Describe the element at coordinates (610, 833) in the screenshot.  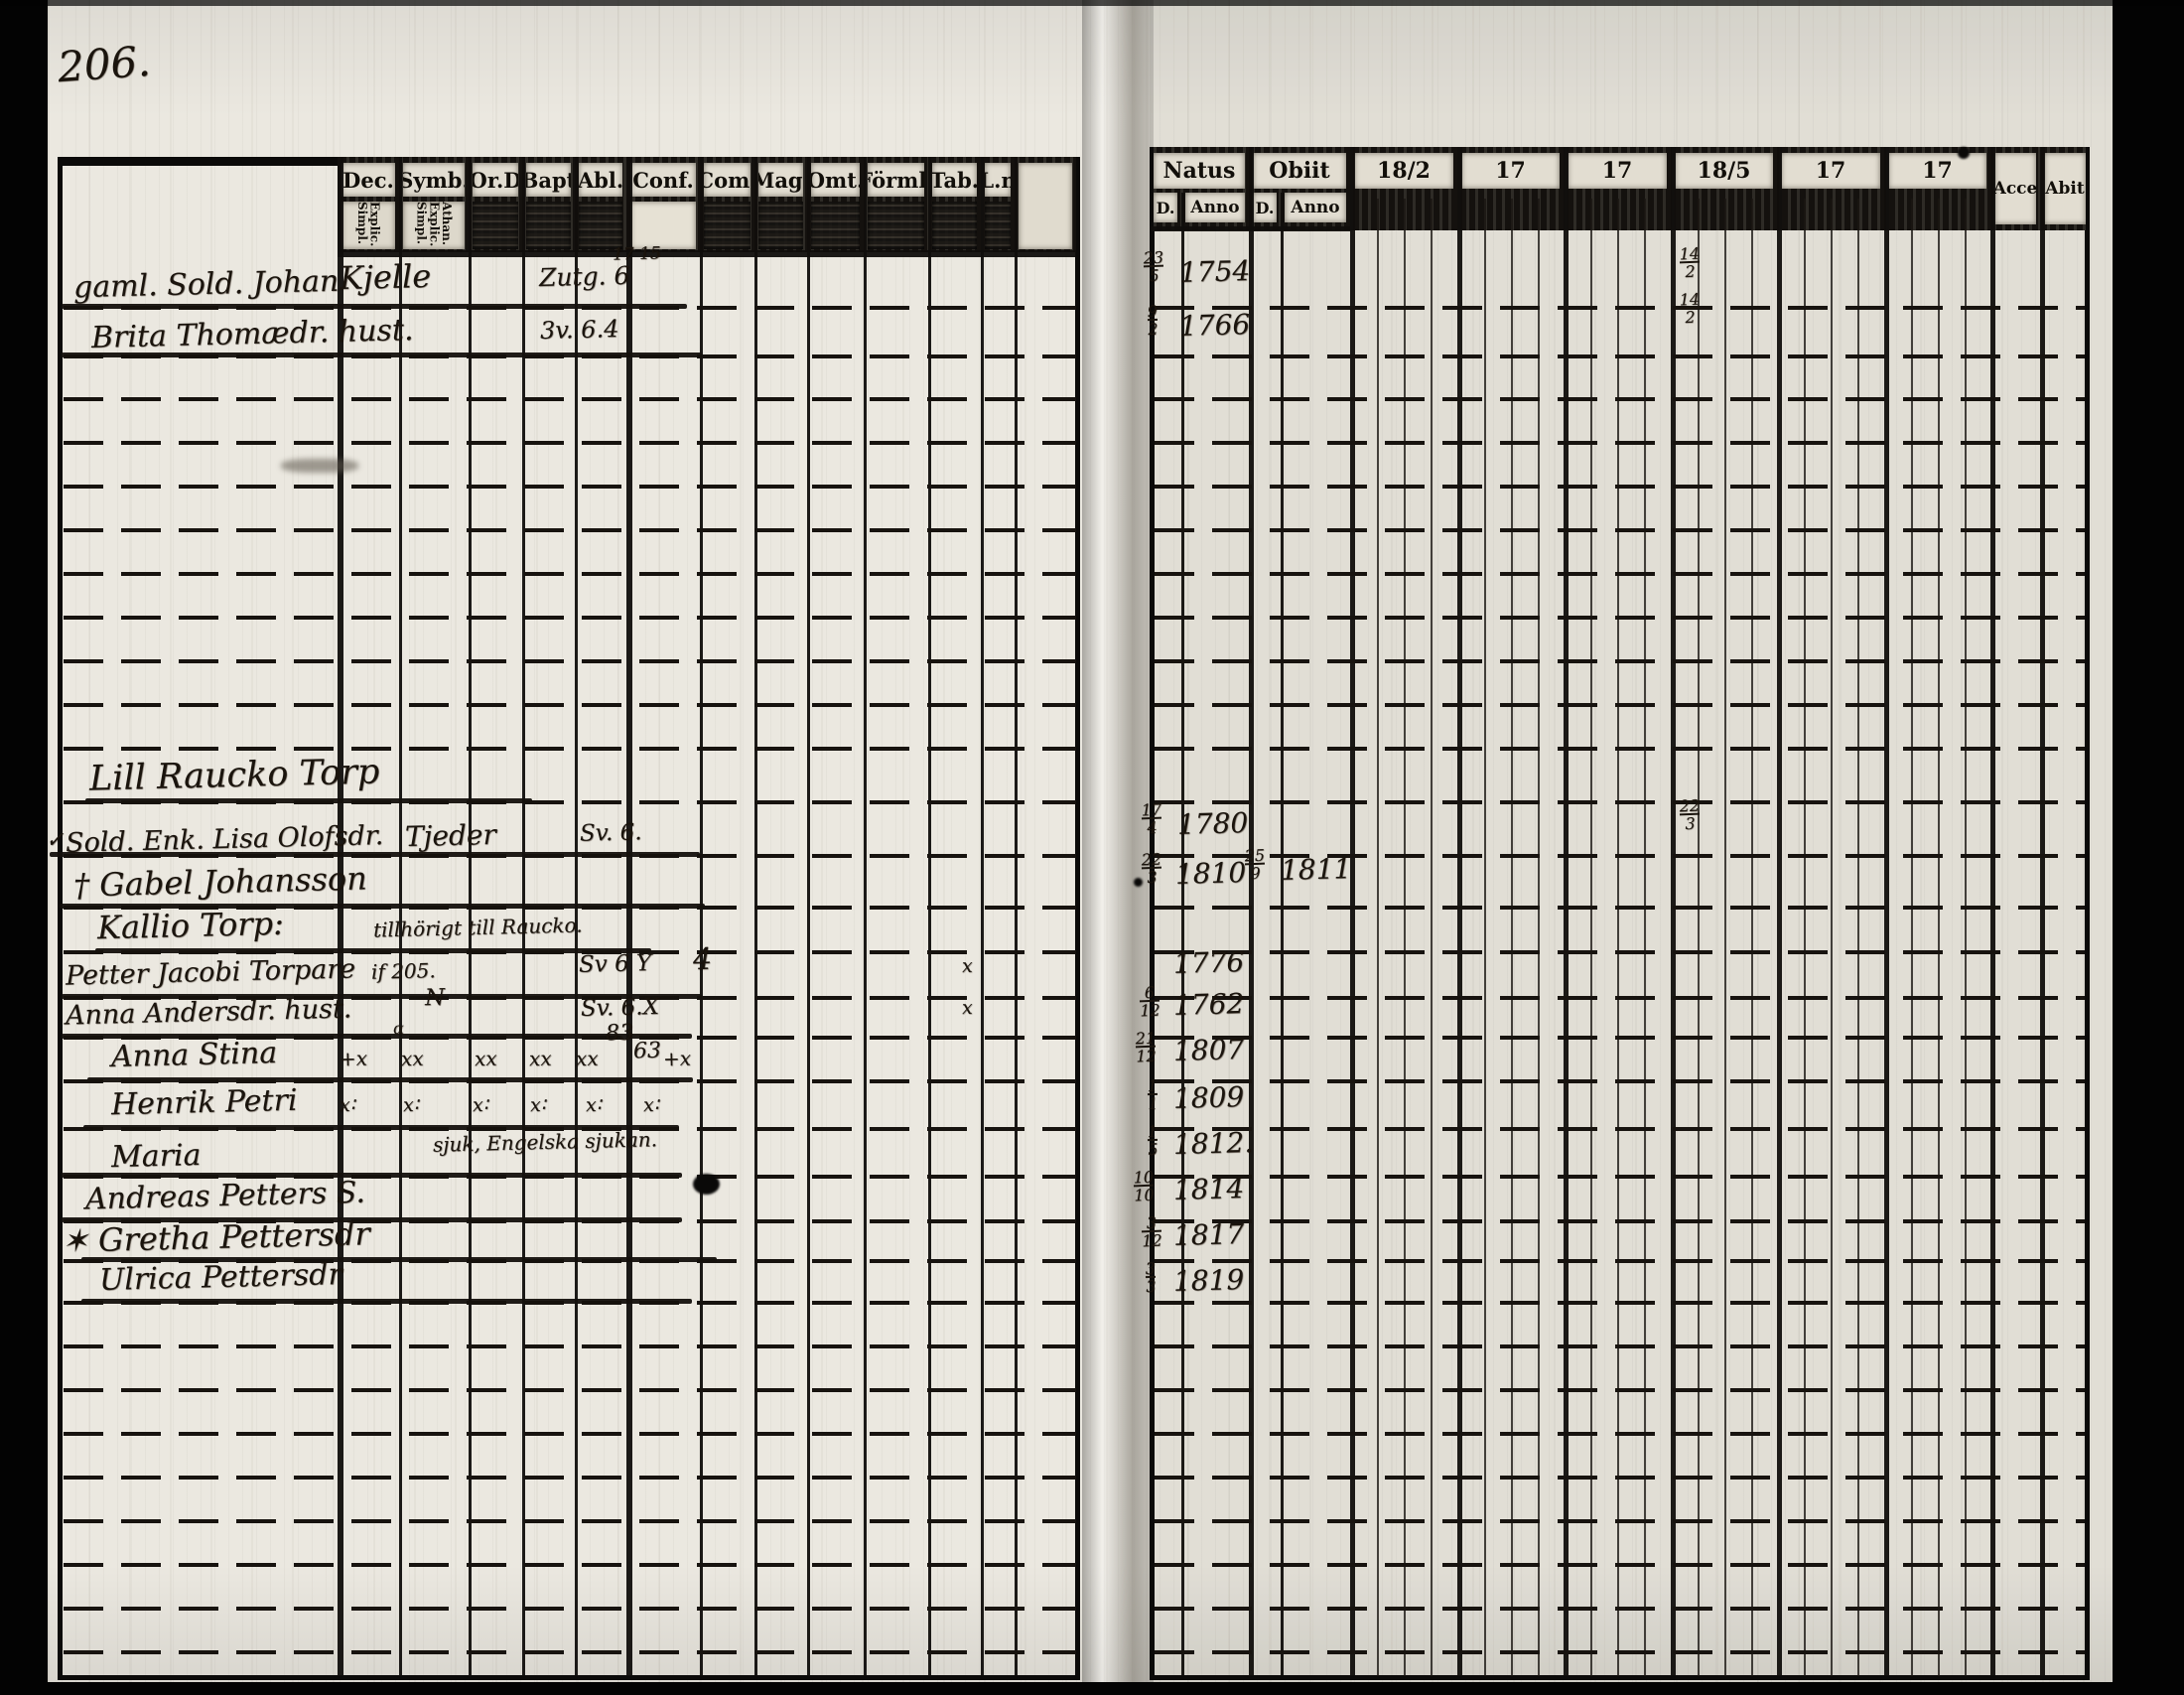
I see `handwritten-entry: Sv. 6.` at that location.